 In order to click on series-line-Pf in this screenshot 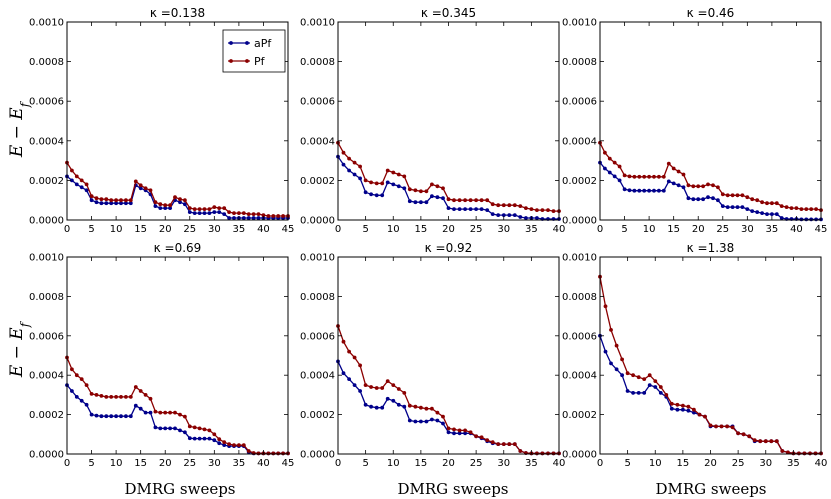, I will do `click(177, 406)`.